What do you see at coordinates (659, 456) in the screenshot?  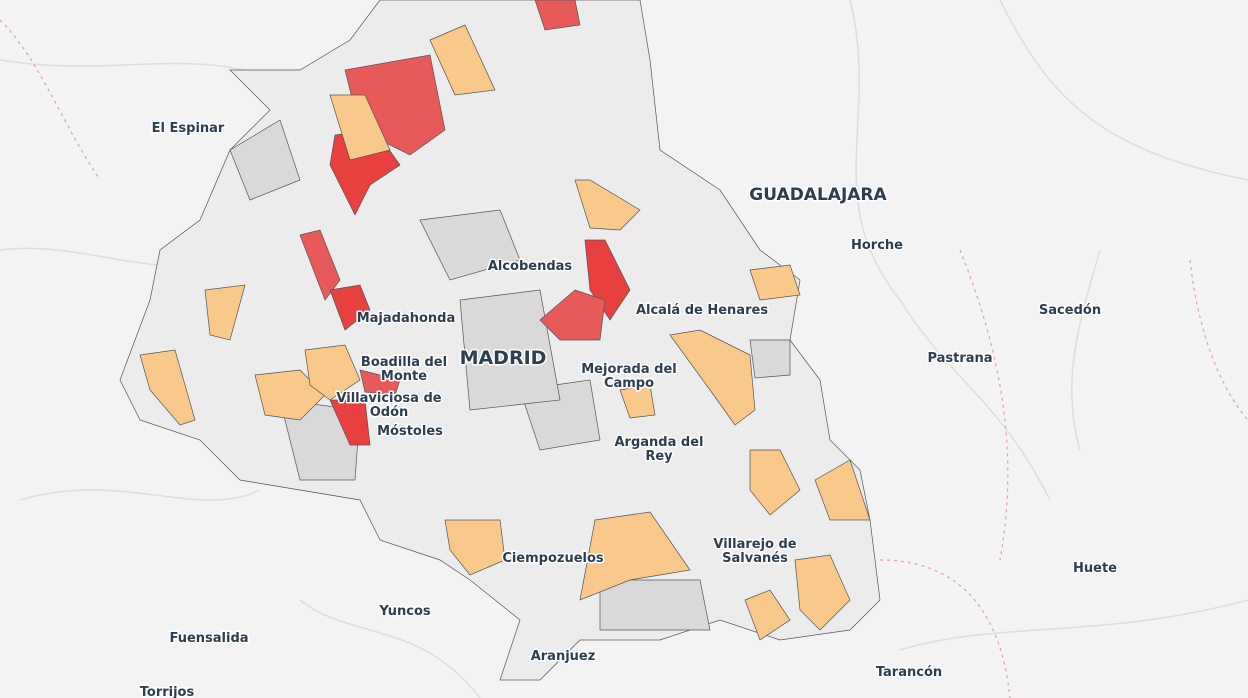 I see `label-line: Rey` at bounding box center [659, 456].